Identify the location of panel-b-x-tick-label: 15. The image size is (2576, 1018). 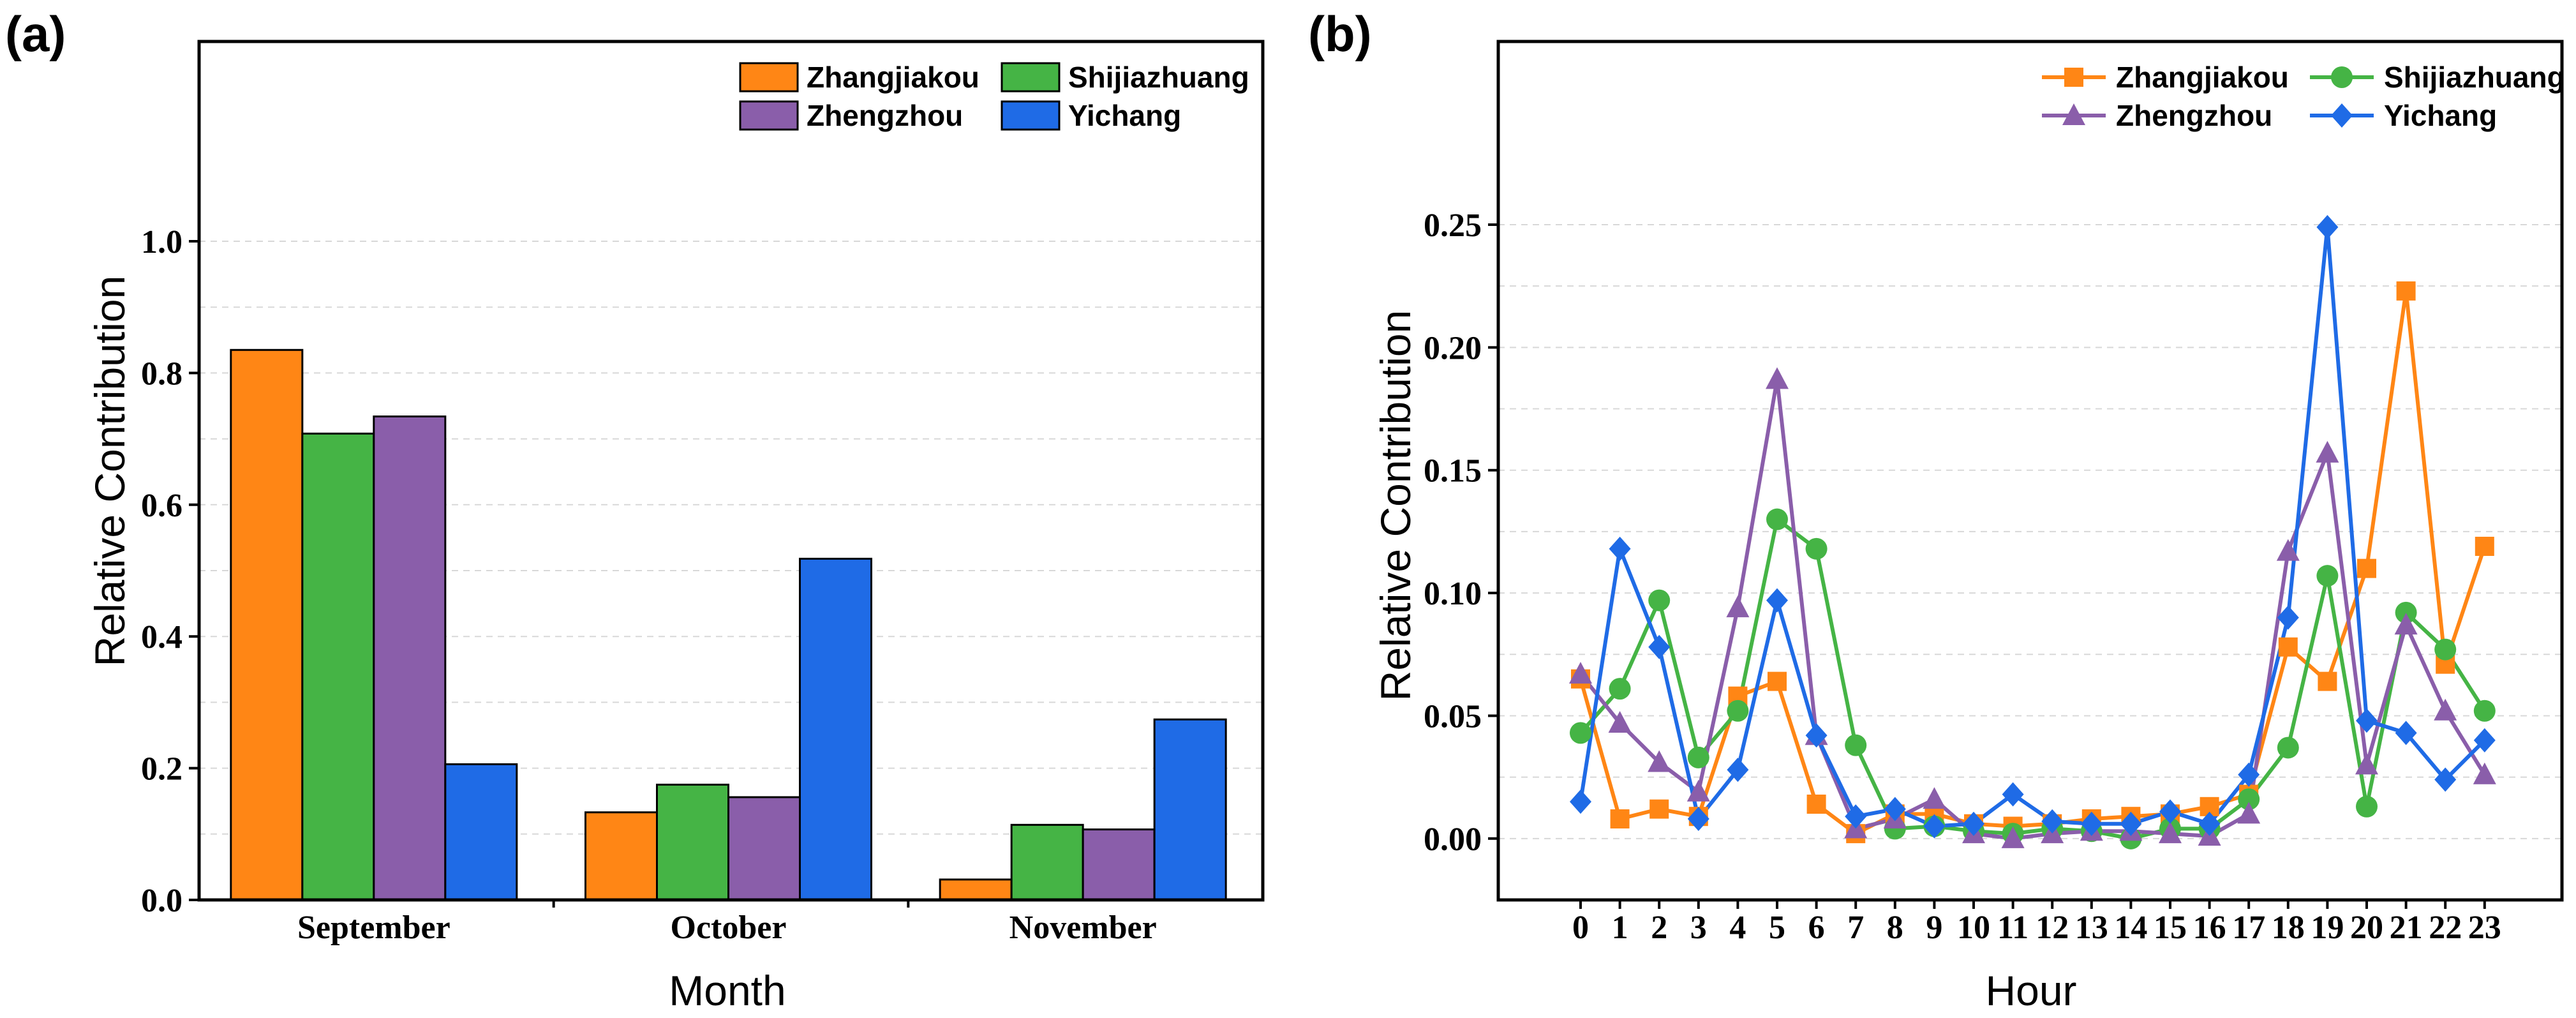
(2170, 928).